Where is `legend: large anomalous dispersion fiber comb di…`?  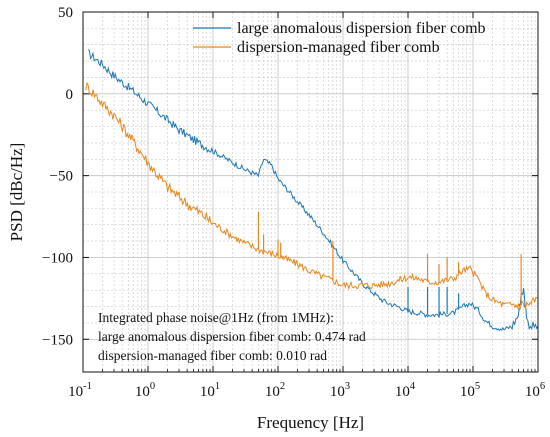
legend: large anomalous dispersion fiber comb di… is located at coordinates (339, 38).